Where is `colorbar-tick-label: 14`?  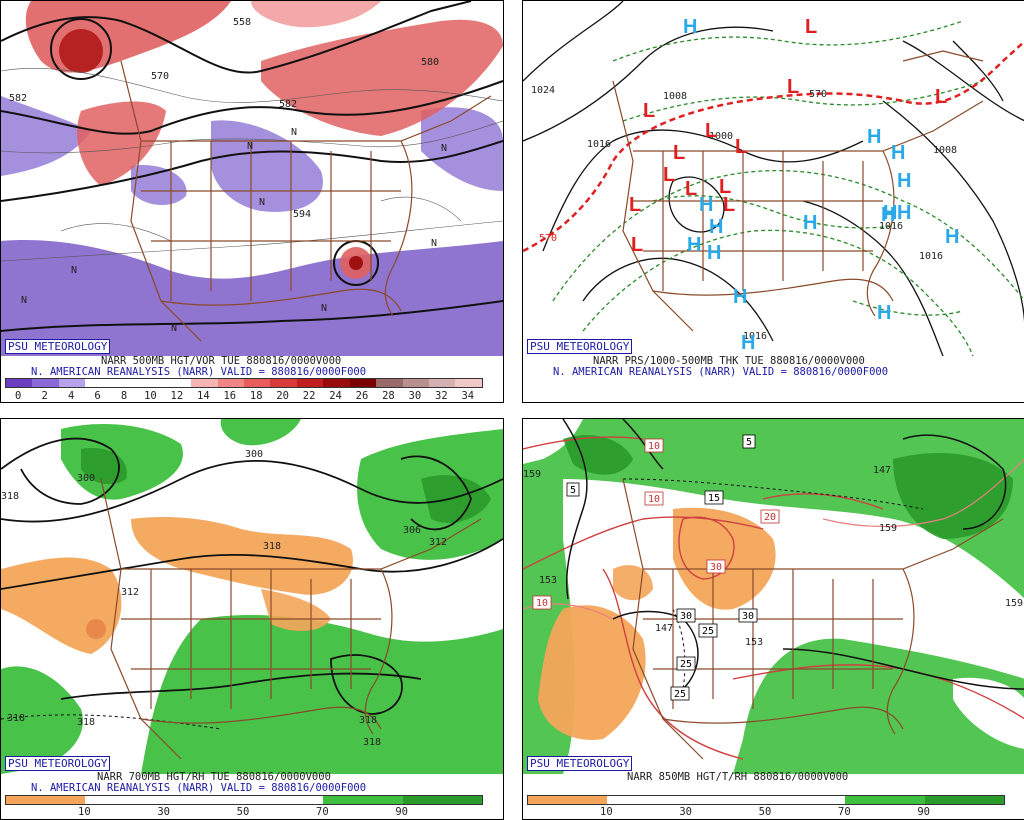 colorbar-tick-label: 14 is located at coordinates (203, 396).